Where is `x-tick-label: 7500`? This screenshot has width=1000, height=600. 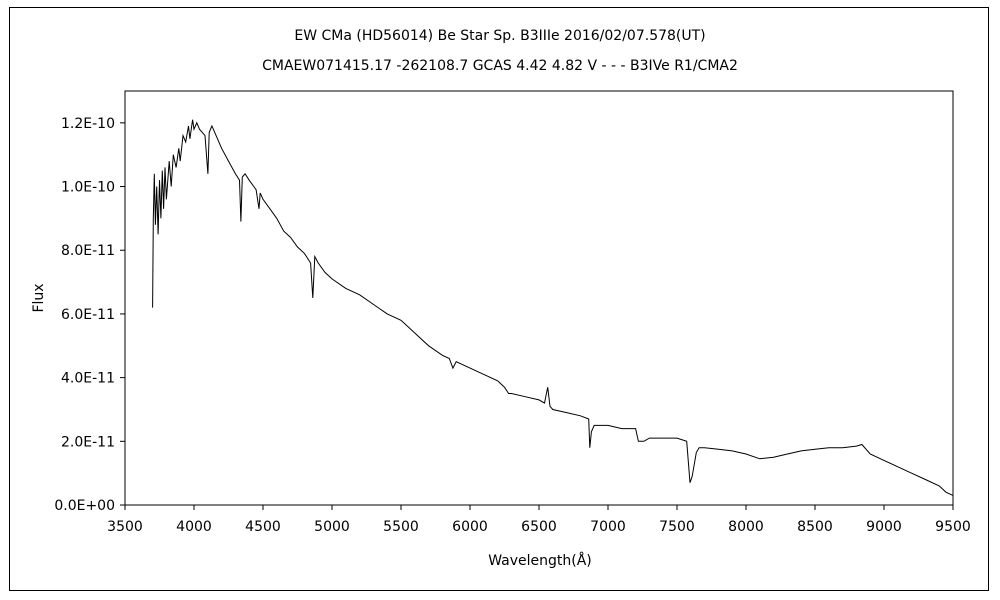 x-tick-label: 7500 is located at coordinates (677, 527).